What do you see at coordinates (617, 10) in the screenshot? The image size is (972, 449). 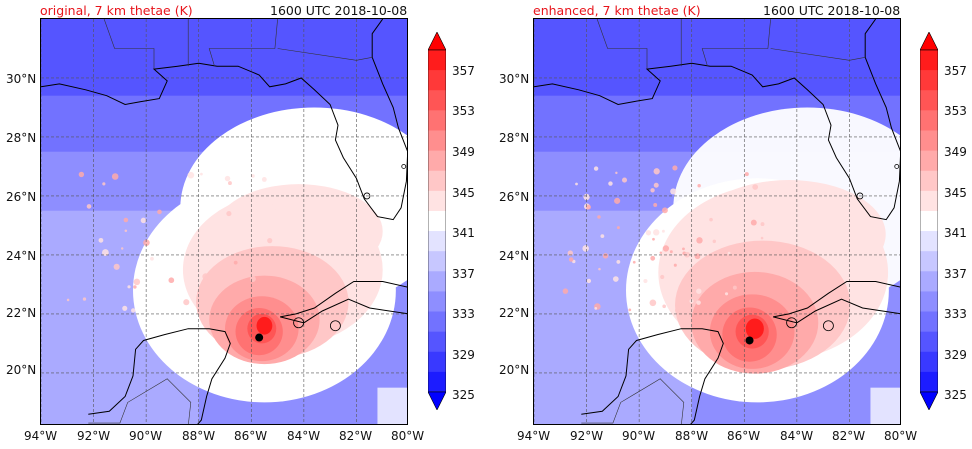 I see `panel-title: enhanced, 7 km thetae (K)` at bounding box center [617, 10].